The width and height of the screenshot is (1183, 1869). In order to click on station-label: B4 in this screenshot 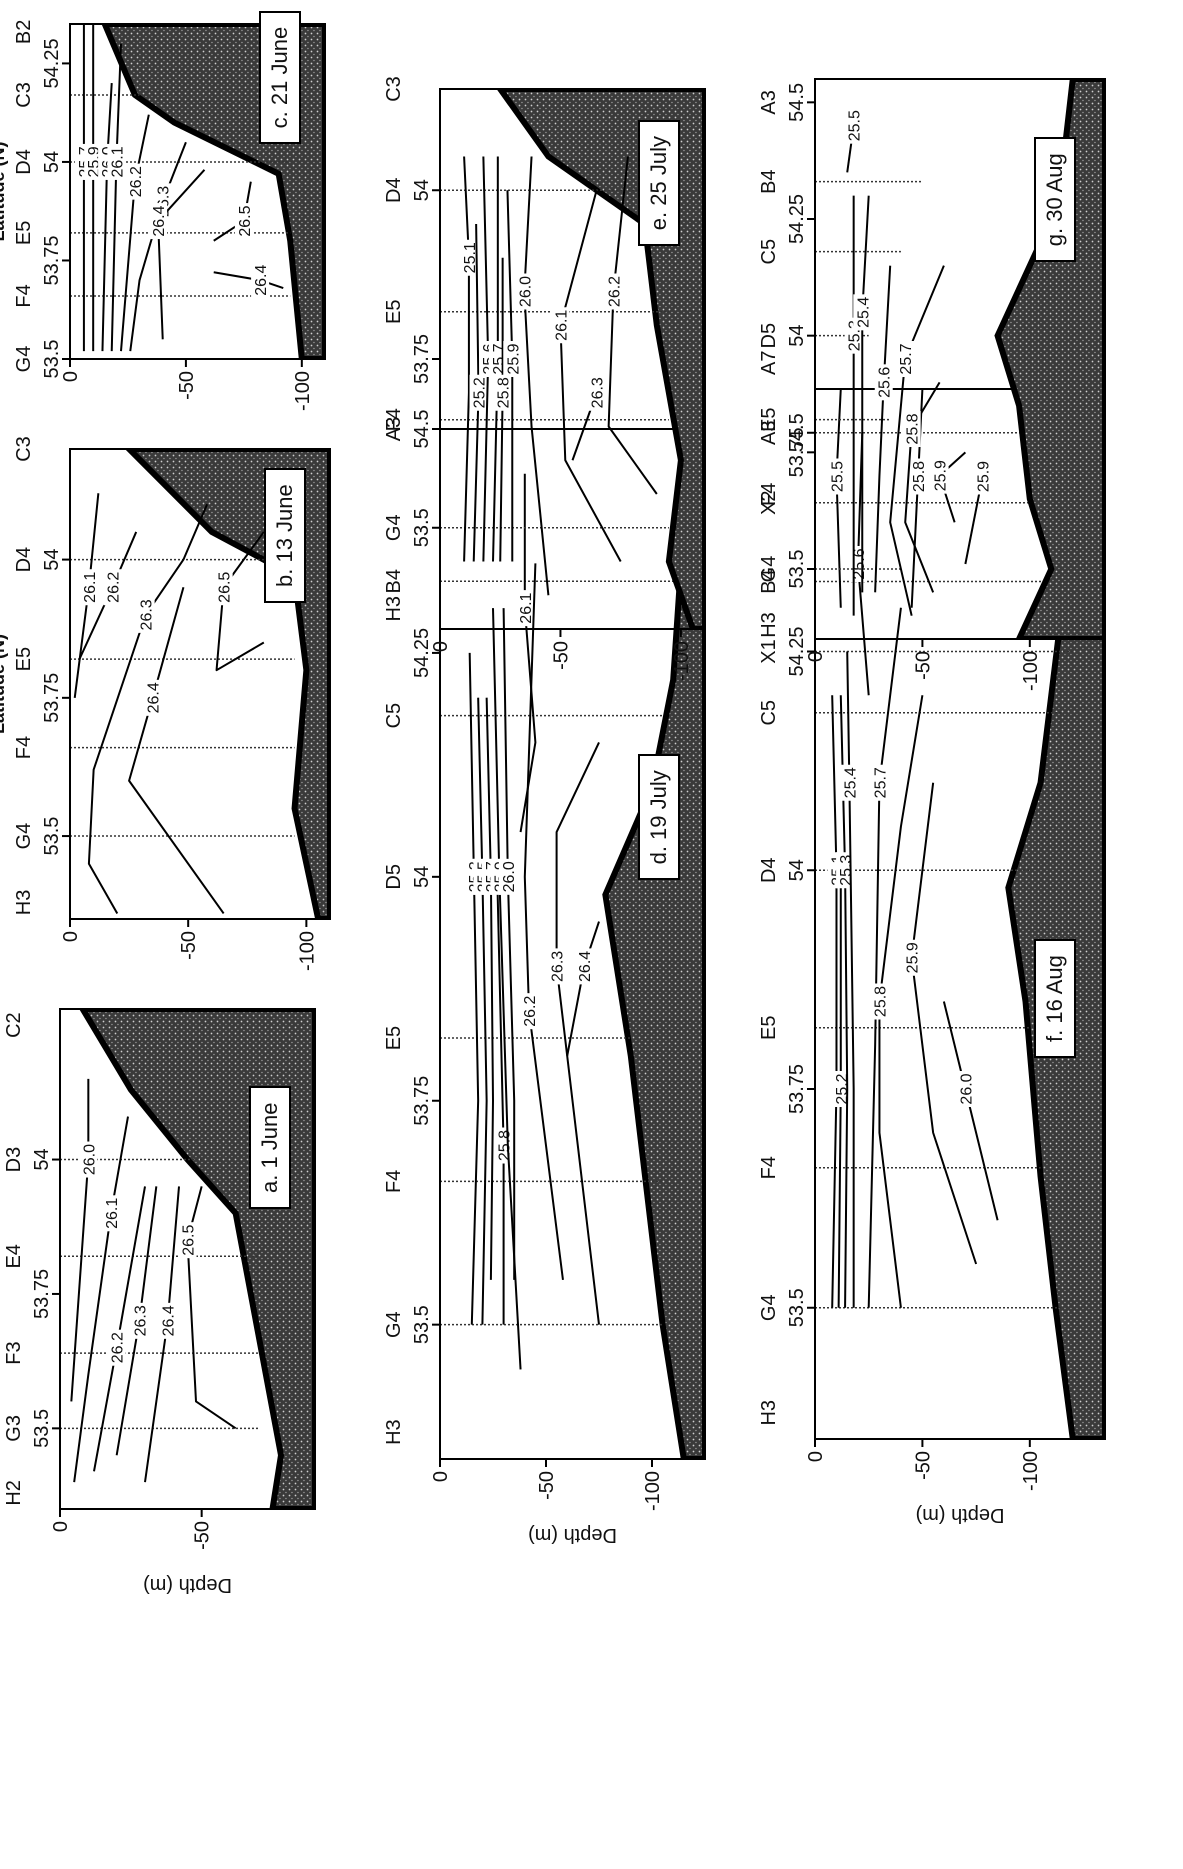, I will do `click(769, 581)`.